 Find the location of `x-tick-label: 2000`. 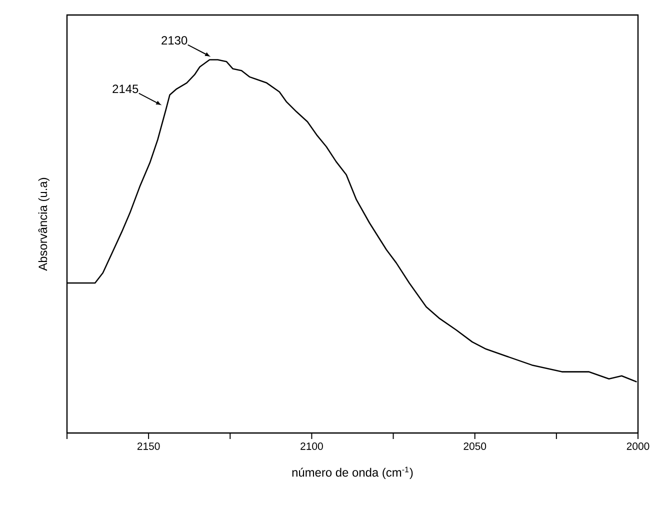

x-tick-label: 2000 is located at coordinates (638, 446).